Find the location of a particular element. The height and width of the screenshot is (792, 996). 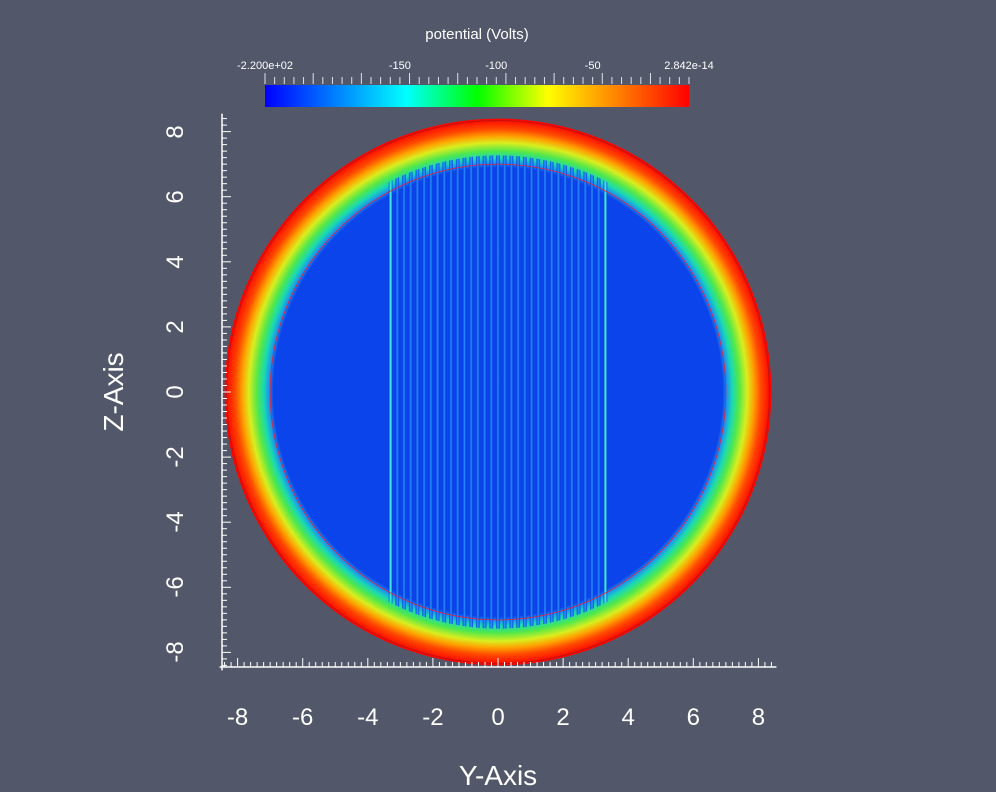

colorbar-tick-label: 2.842e-14 is located at coordinates (689, 66).